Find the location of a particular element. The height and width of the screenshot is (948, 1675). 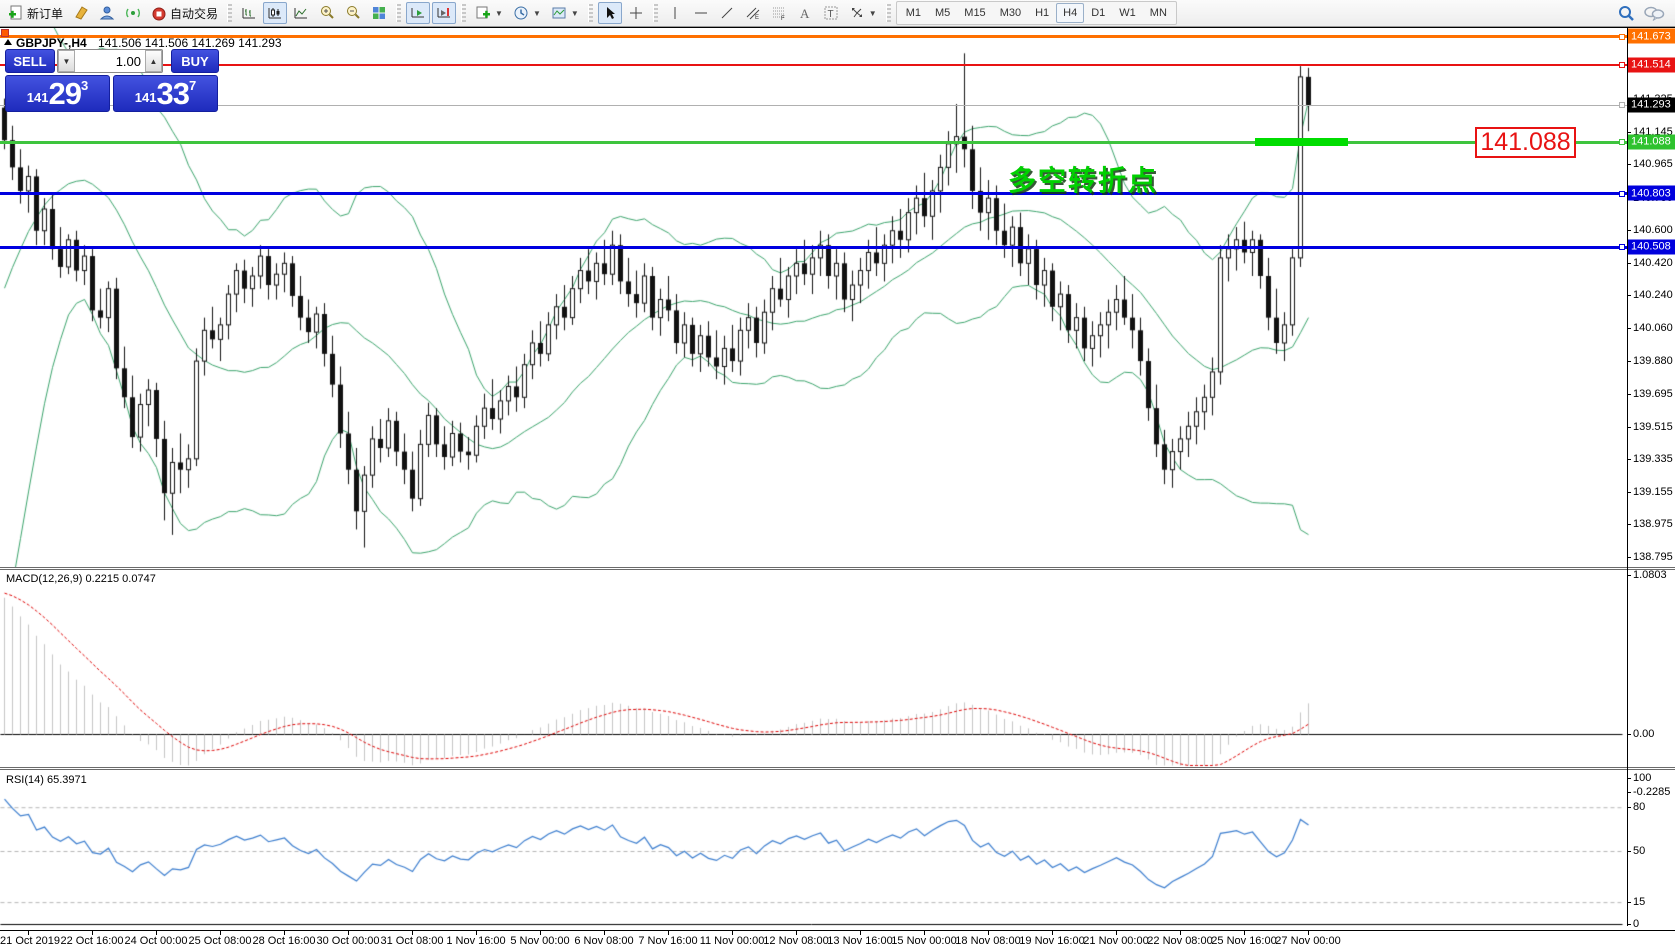

timeframe-button-M30: M30 is located at coordinates (1010, 13).